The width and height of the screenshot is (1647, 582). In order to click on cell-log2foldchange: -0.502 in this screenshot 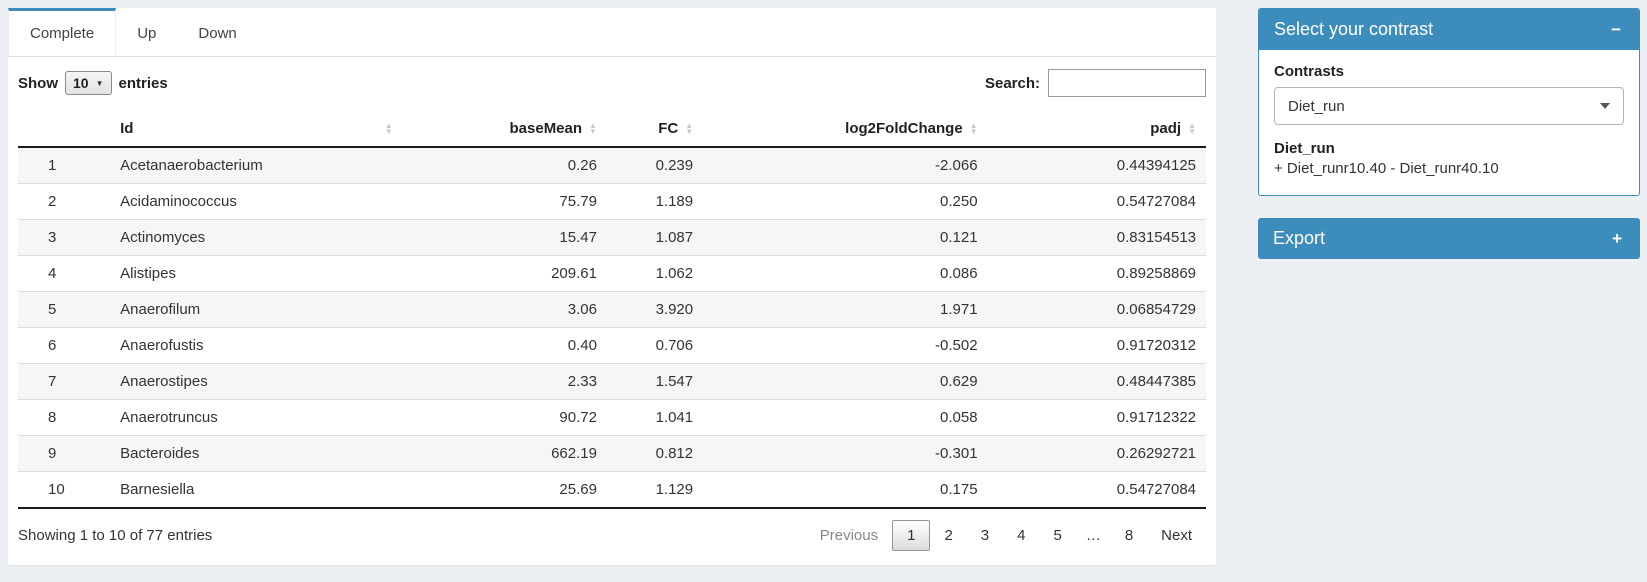, I will do `click(845, 345)`.